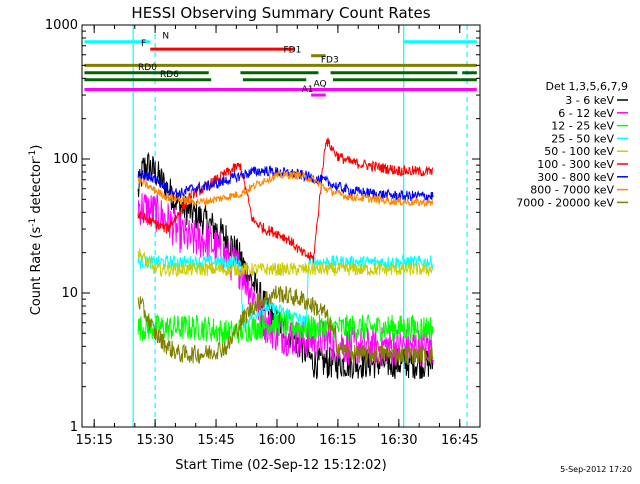 This screenshot has width=640, height=484. I want to click on legend-label-3-6-kev: 3 - 6 keV, so click(589, 100).